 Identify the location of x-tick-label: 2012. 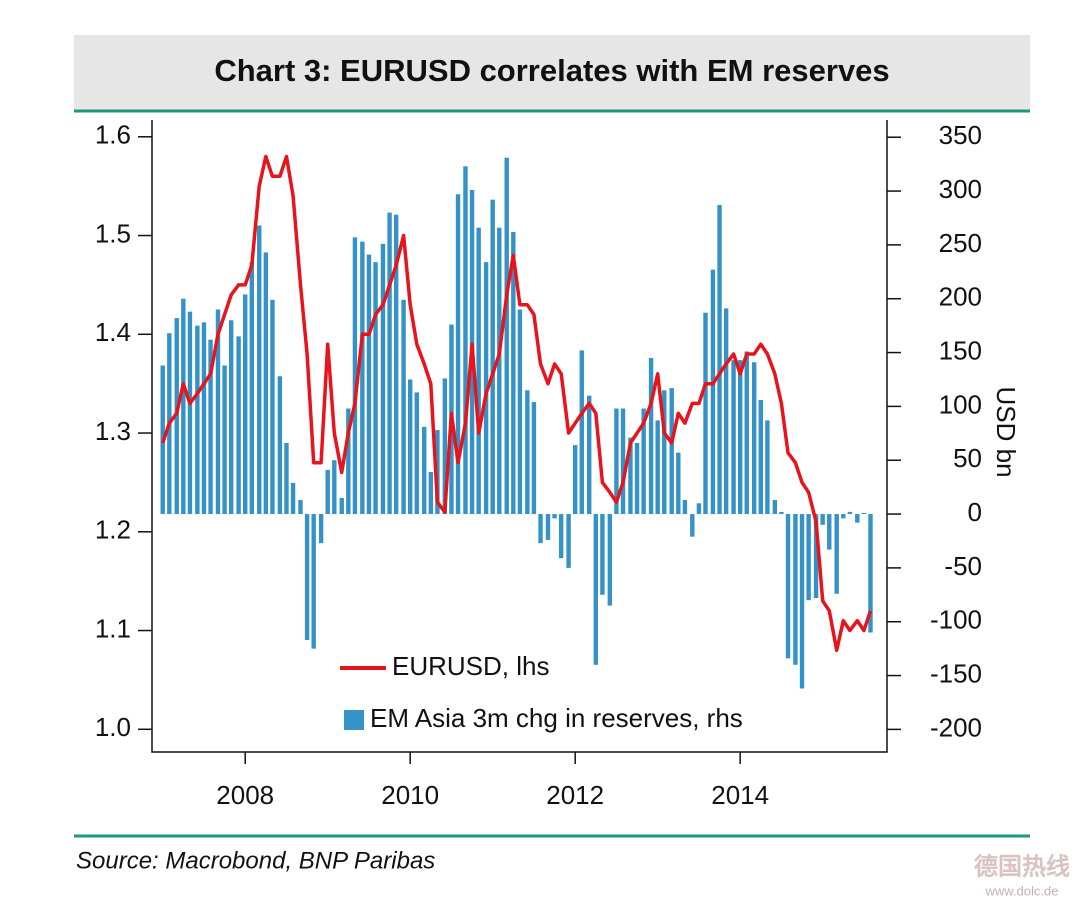
(575, 795).